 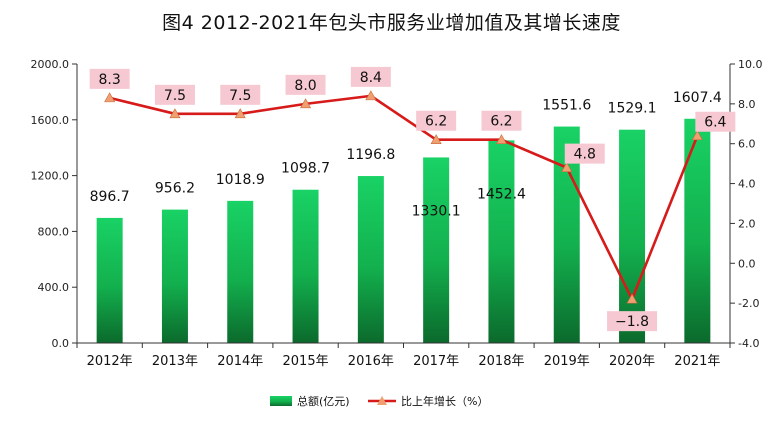 What do you see at coordinates (54, 231) in the screenshot?
I see `y-left-tick-label: 800.0` at bounding box center [54, 231].